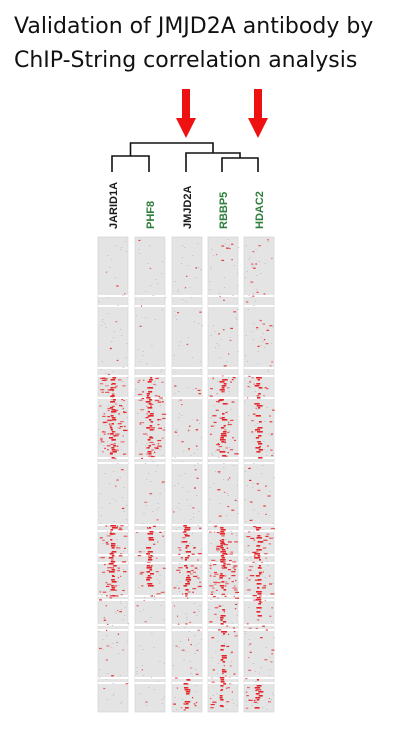 This screenshot has width=409, height=731. Describe the element at coordinates (240, 164) in the screenshot. I see `dendrogram-link` at that location.